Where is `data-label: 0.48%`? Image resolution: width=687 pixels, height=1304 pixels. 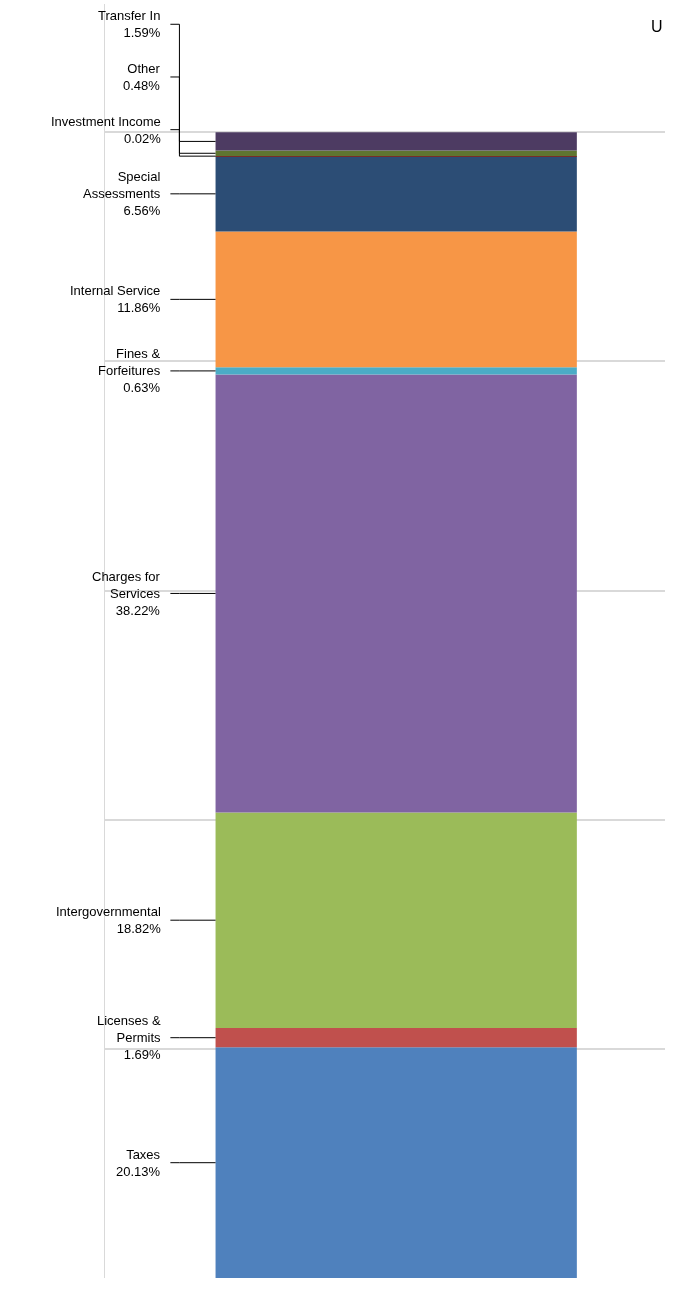 data-label: 0.48% is located at coordinates (142, 85).